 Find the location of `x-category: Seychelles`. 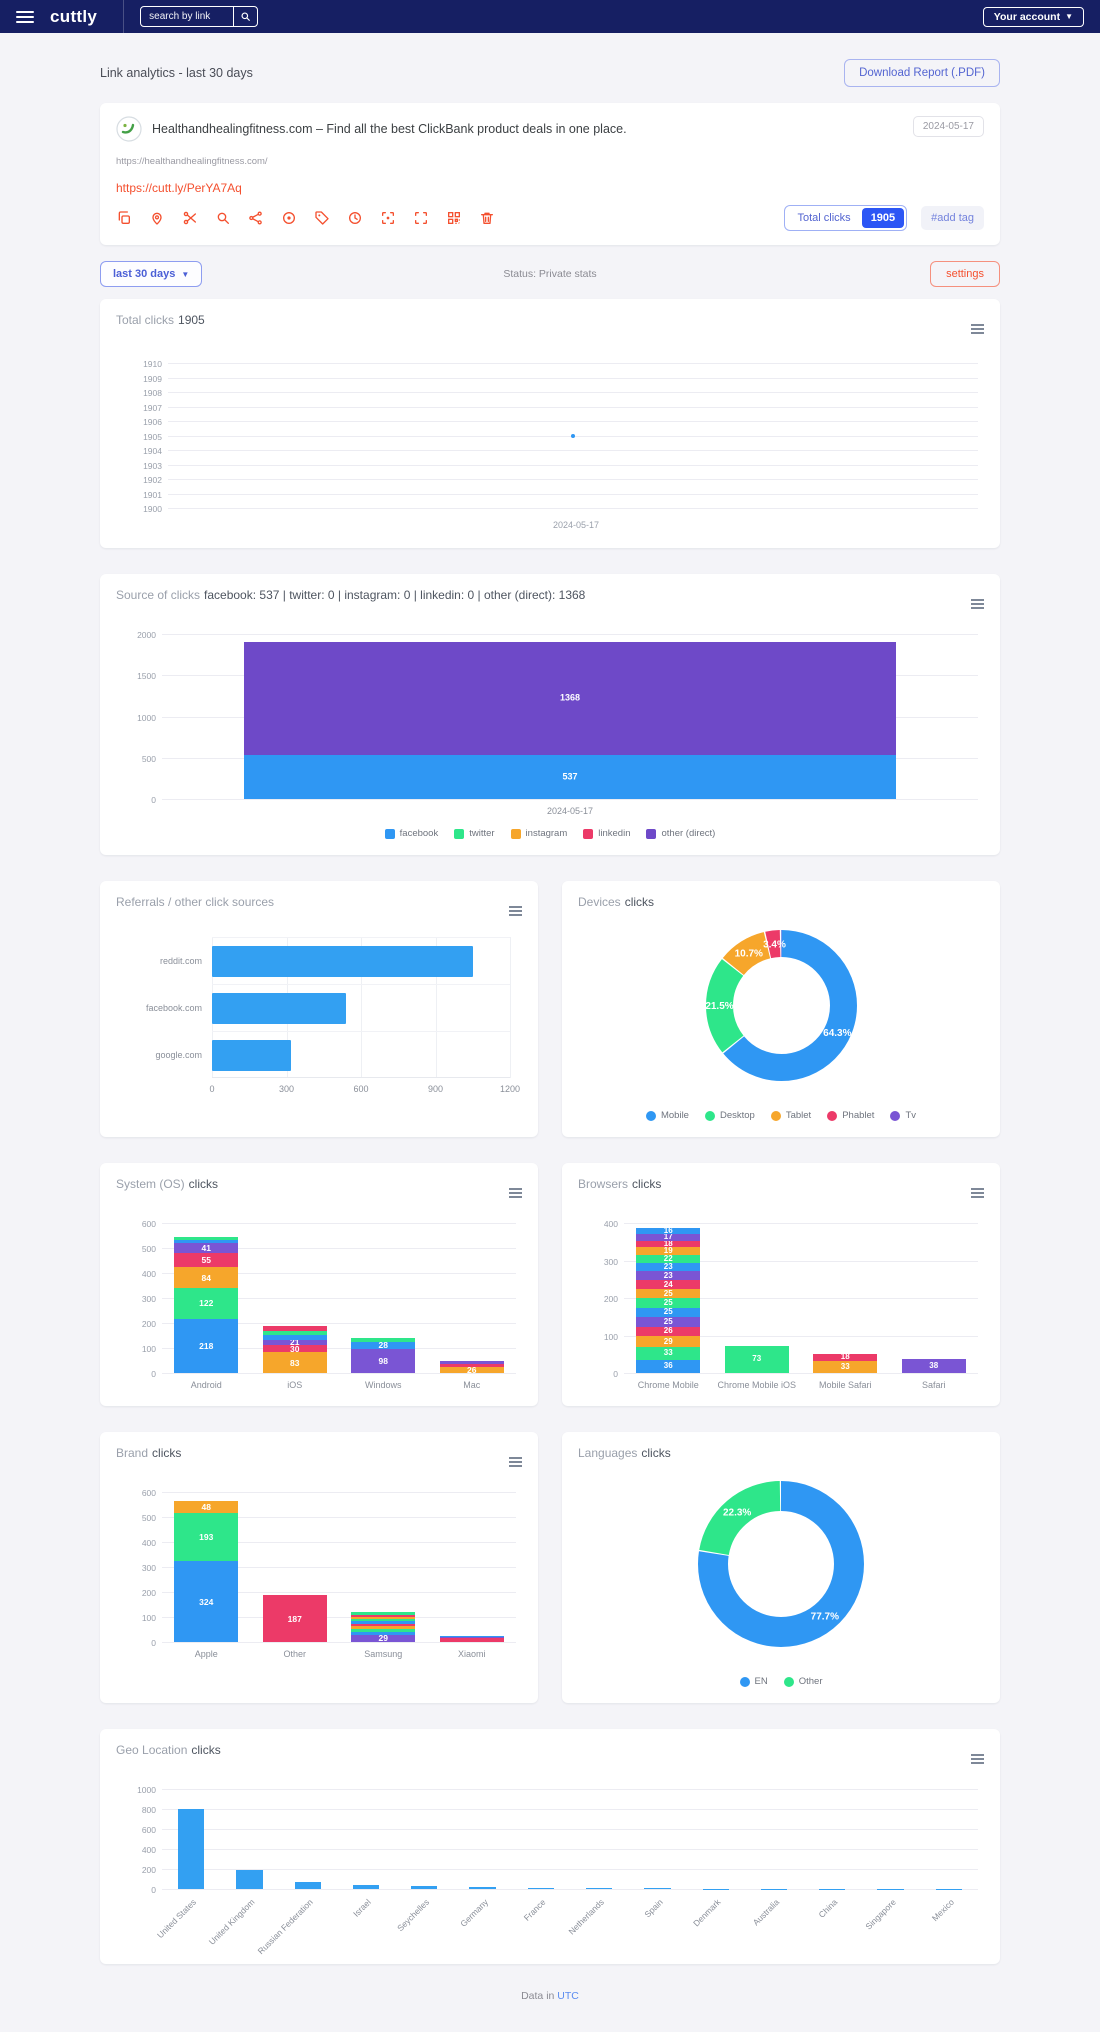

x-category: Seychelles is located at coordinates (424, 1920).